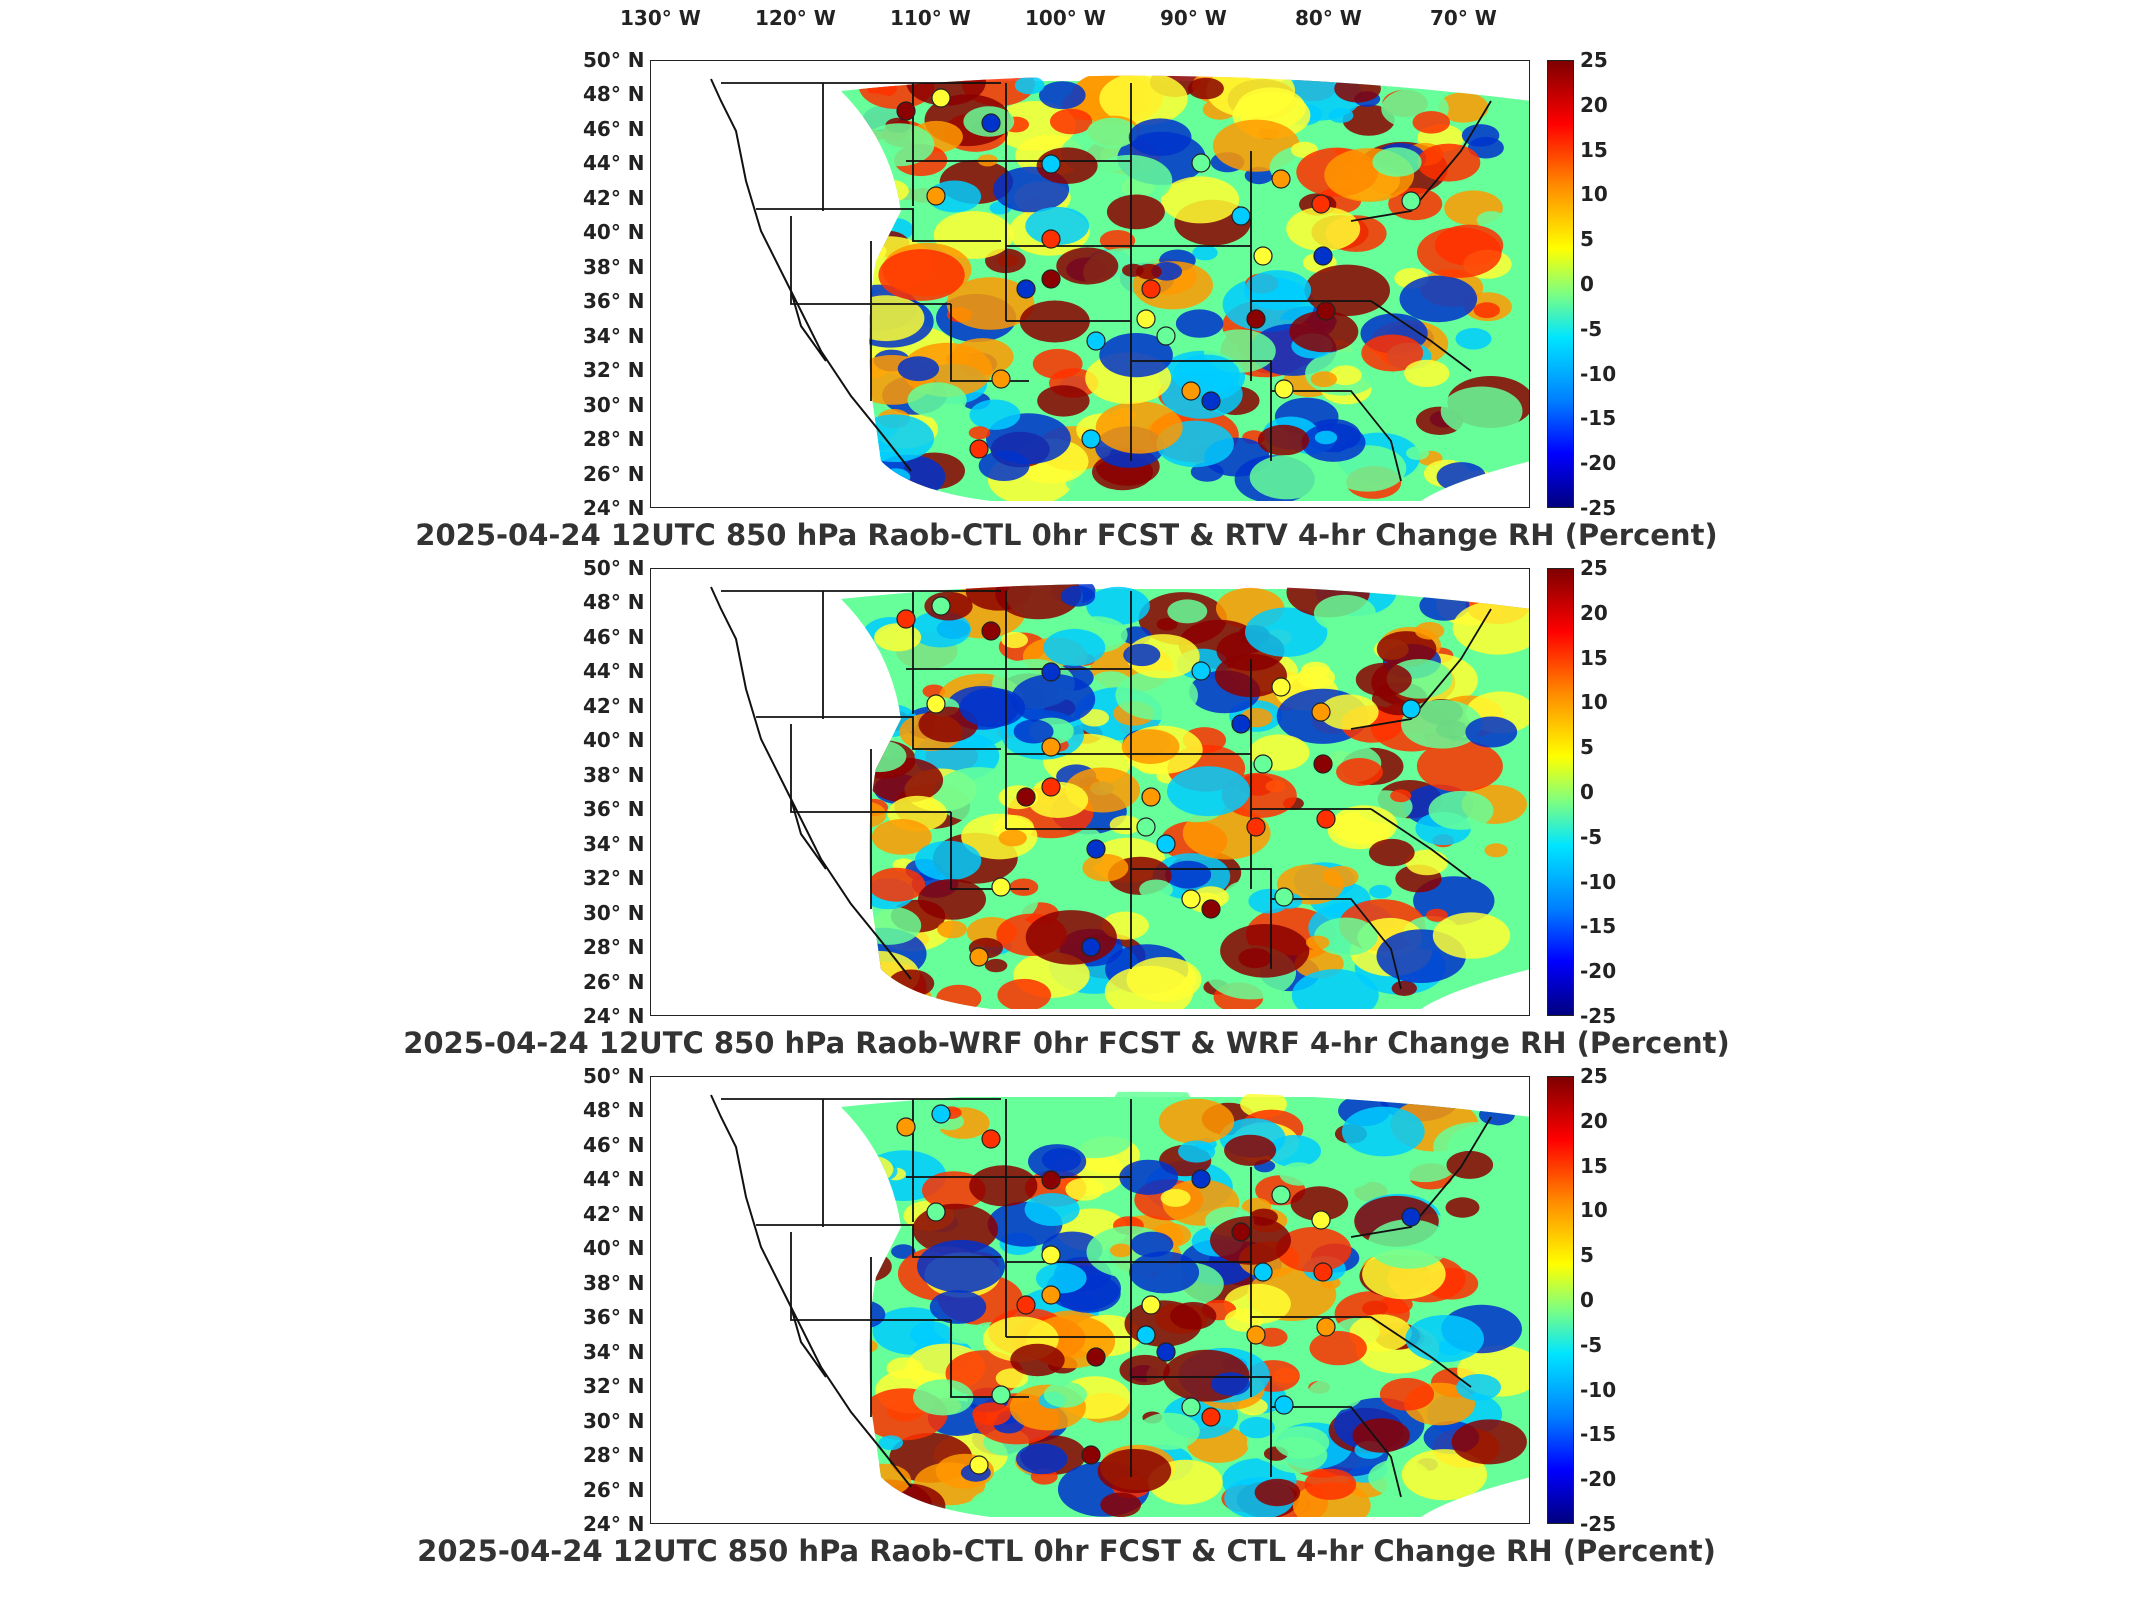 The width and height of the screenshot is (2133, 1600). Describe the element at coordinates (1193, 18) in the screenshot. I see `lon-label: 90° W` at that location.